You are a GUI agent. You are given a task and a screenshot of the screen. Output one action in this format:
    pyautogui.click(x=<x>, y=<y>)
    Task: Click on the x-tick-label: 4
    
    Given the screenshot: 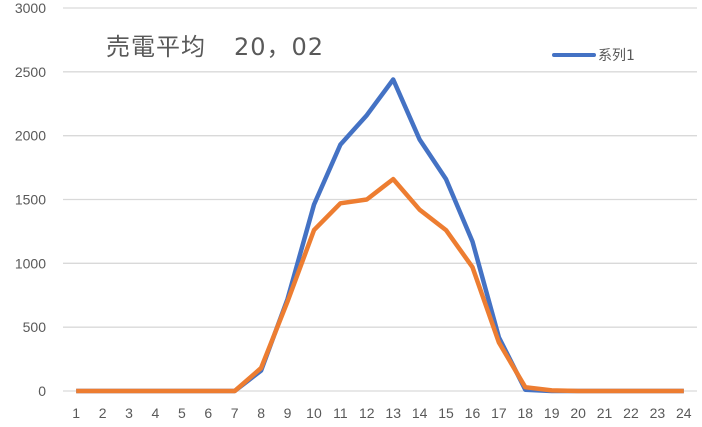 What is the action you would take?
    pyautogui.click(x=156, y=413)
    